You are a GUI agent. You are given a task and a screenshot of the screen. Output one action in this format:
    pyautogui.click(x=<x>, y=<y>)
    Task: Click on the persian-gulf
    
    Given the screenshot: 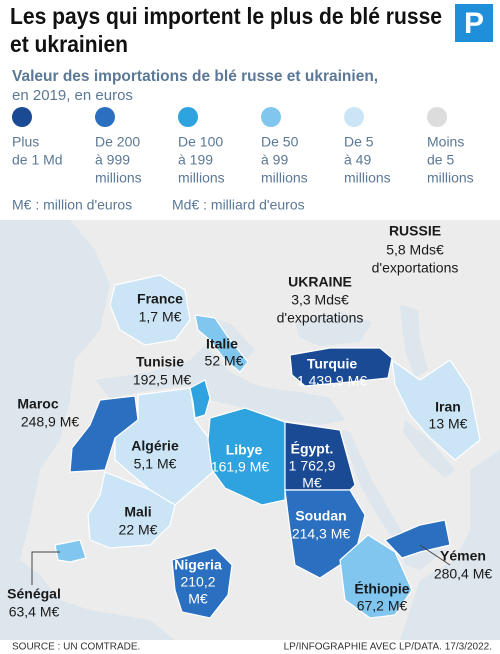 What is the action you would take?
    pyautogui.click(x=429, y=449)
    